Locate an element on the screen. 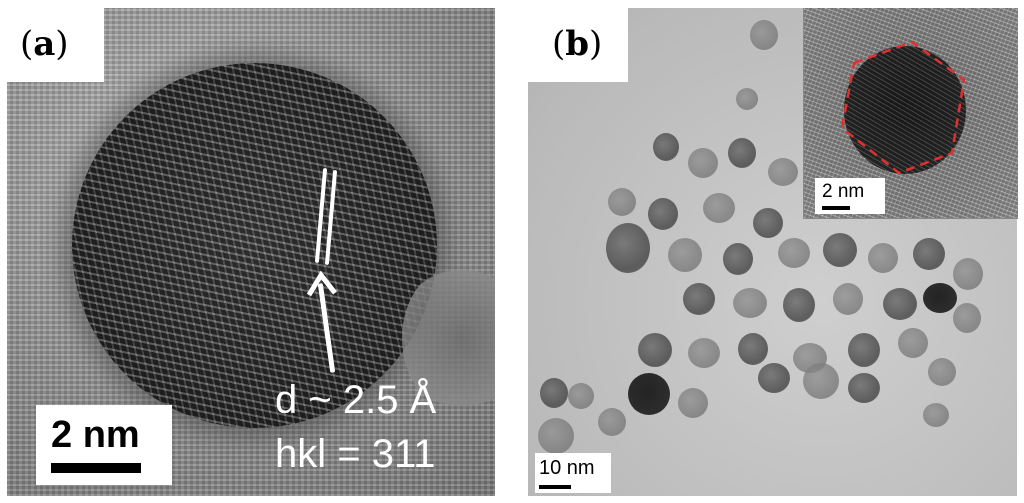 This screenshot has height=503, width=1024. inset-hrtem-image is located at coordinates (910, 113).